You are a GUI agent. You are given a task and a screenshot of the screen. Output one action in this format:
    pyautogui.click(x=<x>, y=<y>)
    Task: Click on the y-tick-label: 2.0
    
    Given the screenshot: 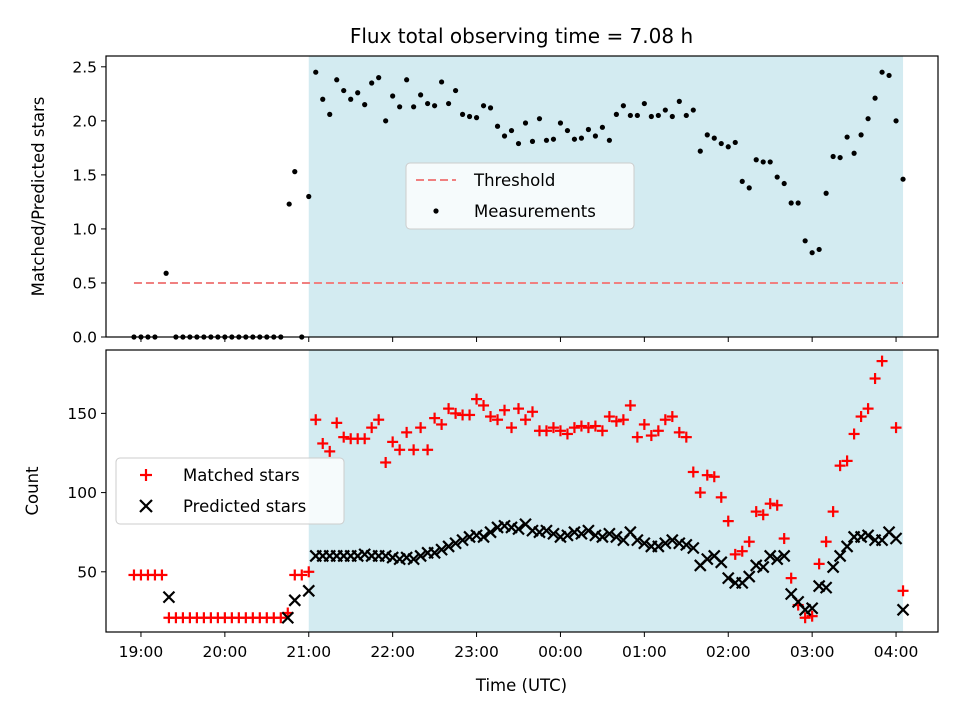 What is the action you would take?
    pyautogui.click(x=84, y=121)
    